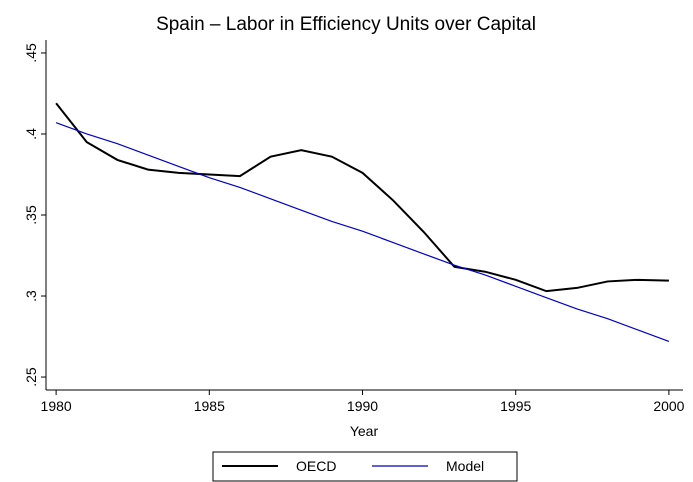 Image resolution: width=693 pixels, height=482 pixels. Describe the element at coordinates (209, 406) in the screenshot. I see `x-tick-label: 1985` at that location.